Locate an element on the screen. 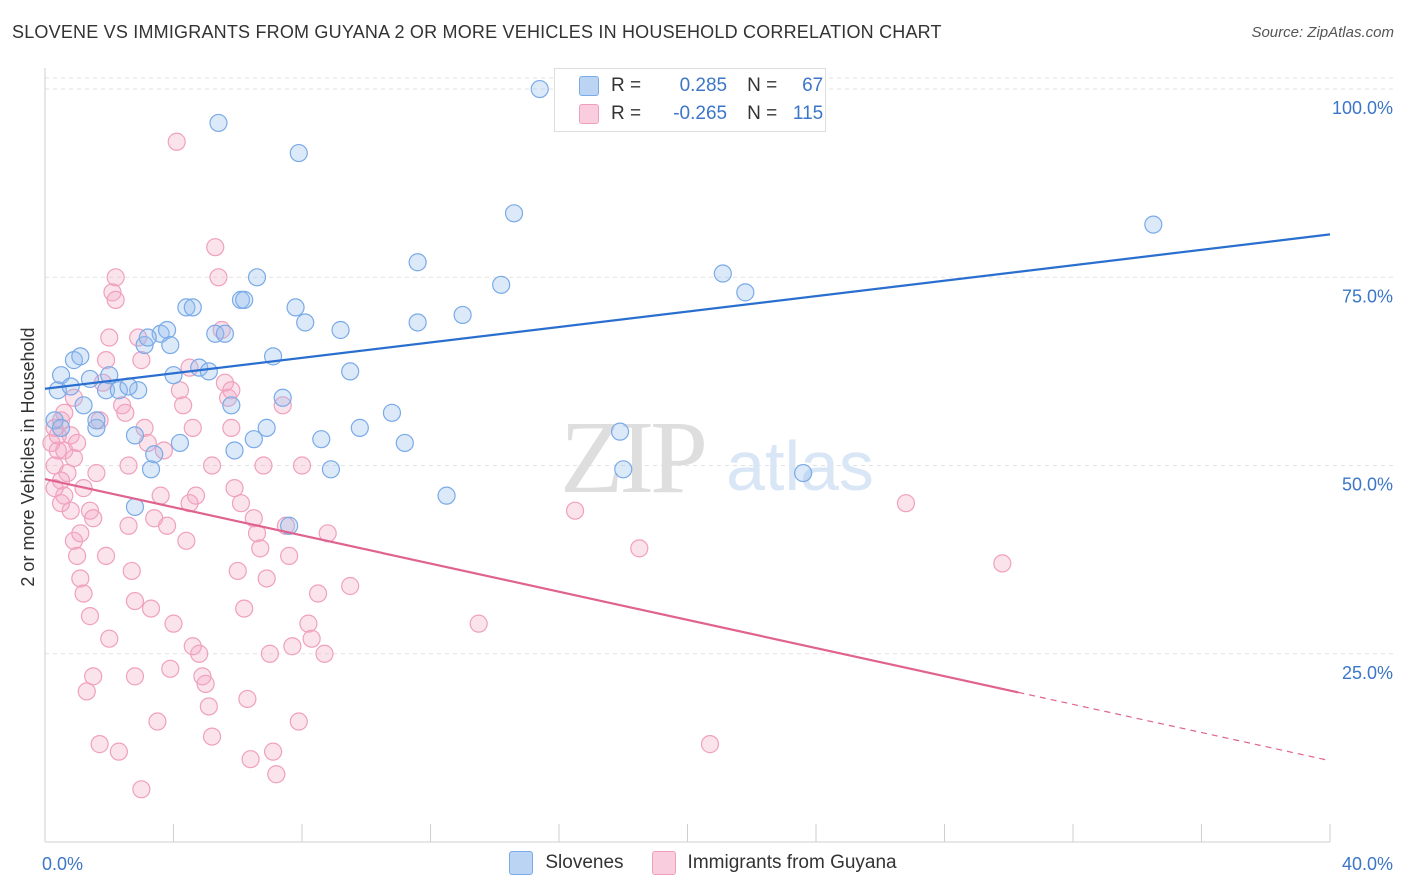  legend-r-value: 0.285 is located at coordinates (703, 85).